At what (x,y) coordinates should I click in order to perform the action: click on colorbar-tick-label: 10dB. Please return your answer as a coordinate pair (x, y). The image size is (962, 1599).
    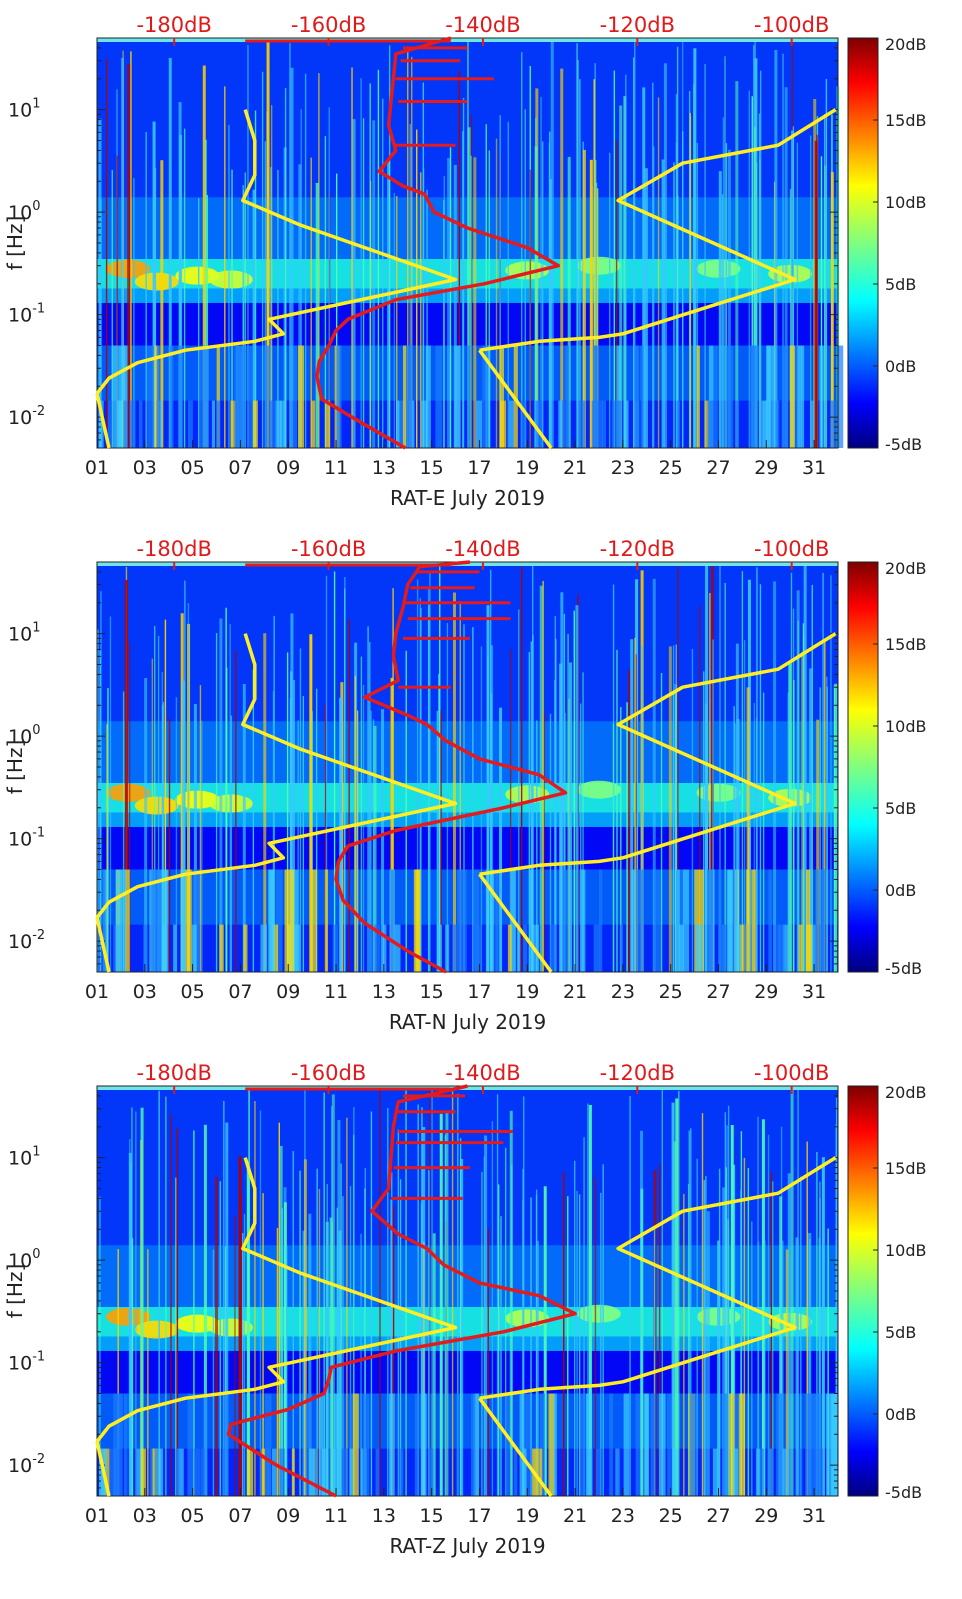
    Looking at the image, I should click on (906, 726).